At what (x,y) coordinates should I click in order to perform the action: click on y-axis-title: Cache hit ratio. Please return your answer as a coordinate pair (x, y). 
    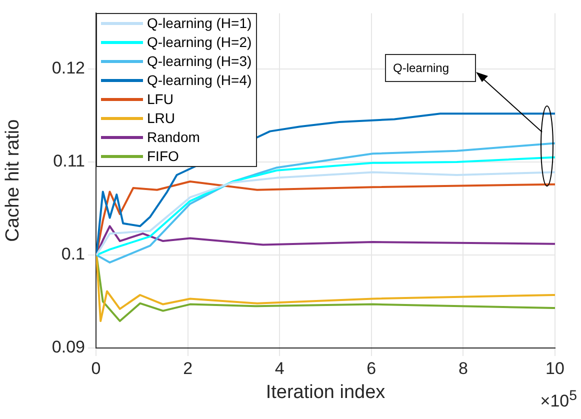
    Looking at the image, I should click on (13, 180).